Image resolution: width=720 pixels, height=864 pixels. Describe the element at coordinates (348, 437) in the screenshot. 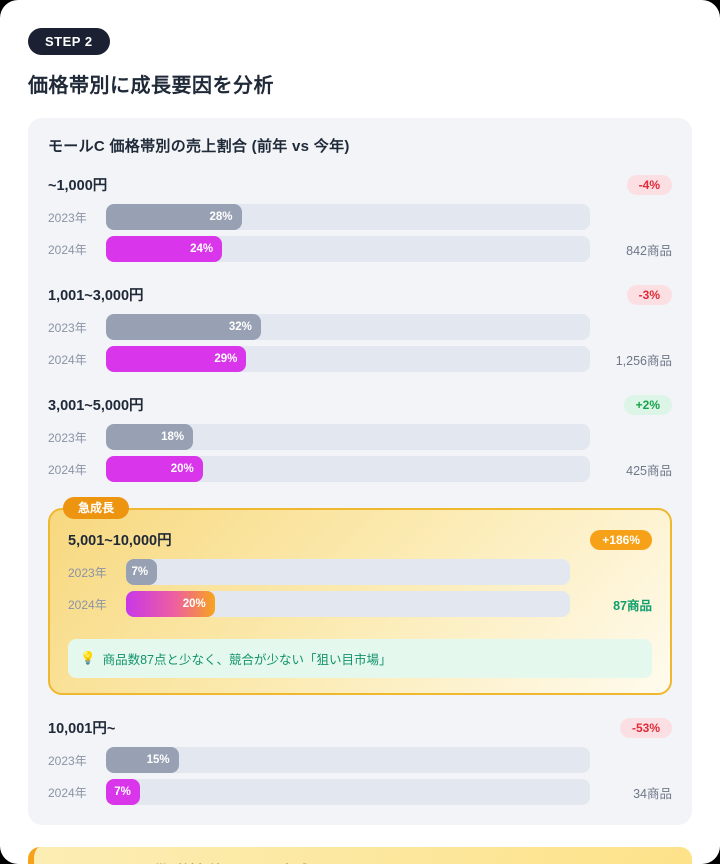

I see `bar-track: 18%` at that location.